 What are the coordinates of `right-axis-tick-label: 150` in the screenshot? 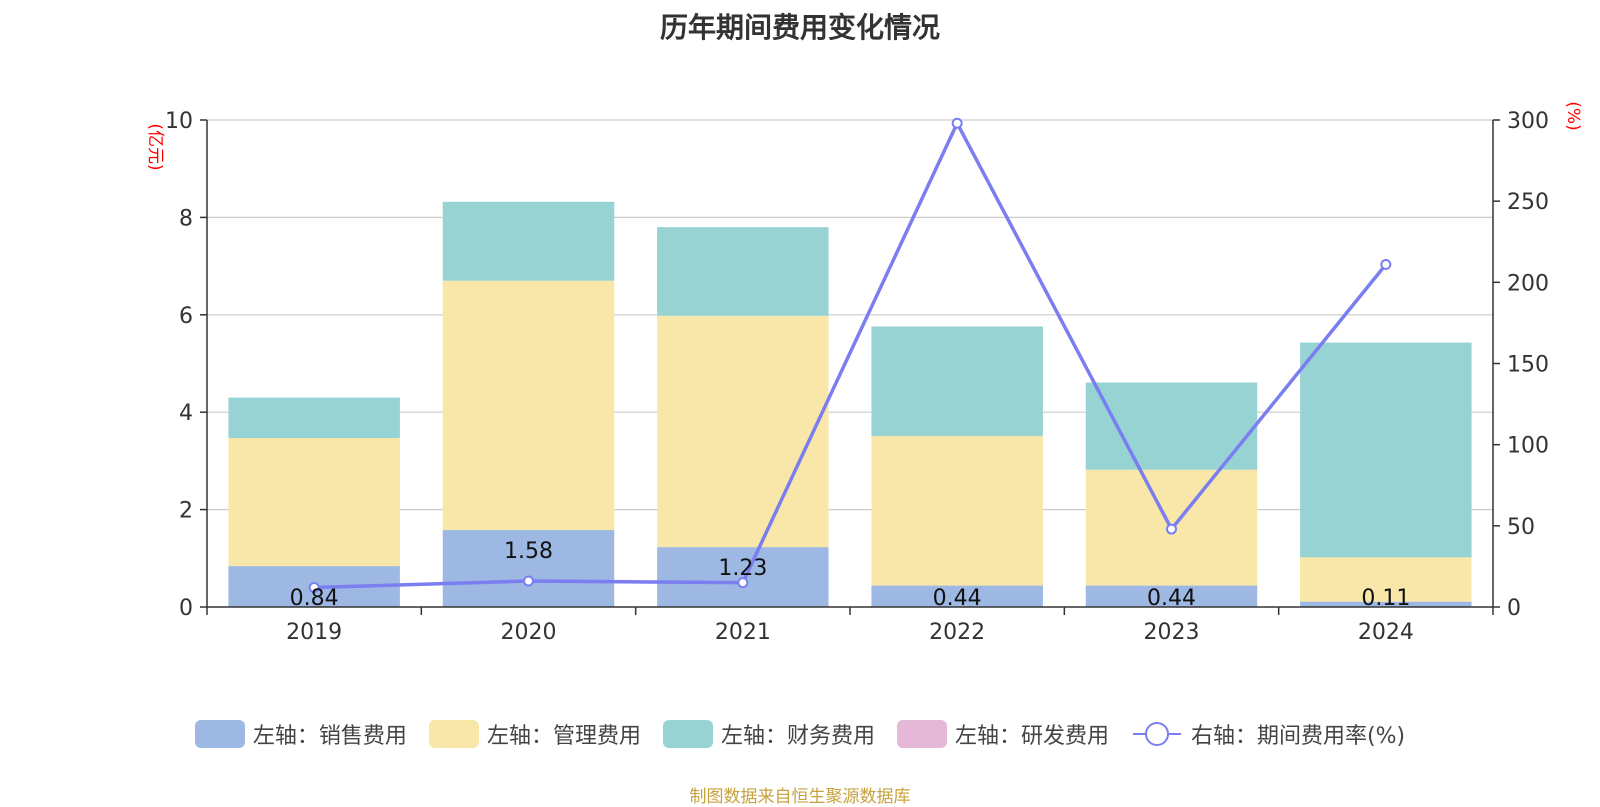 It's located at (1528, 365).